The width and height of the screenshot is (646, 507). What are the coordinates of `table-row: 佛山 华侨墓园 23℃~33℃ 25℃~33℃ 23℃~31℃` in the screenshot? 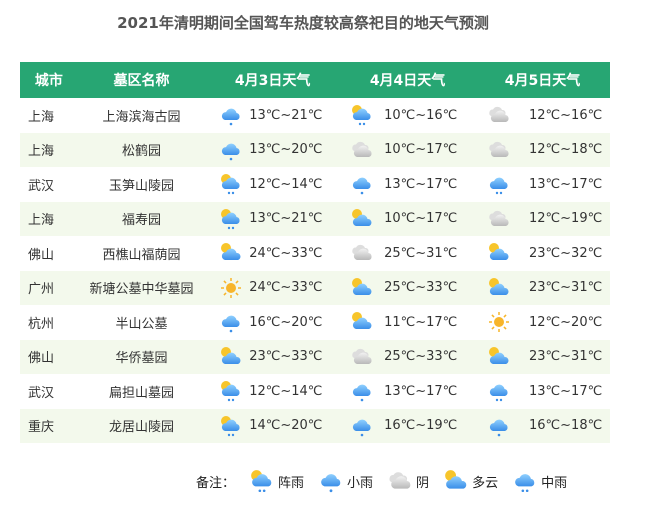 It's located at (315, 356).